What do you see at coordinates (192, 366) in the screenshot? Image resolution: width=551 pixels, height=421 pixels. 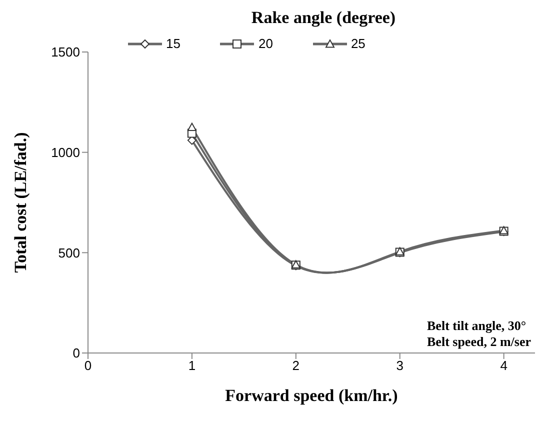 I see `x-tick-label: 1` at bounding box center [192, 366].